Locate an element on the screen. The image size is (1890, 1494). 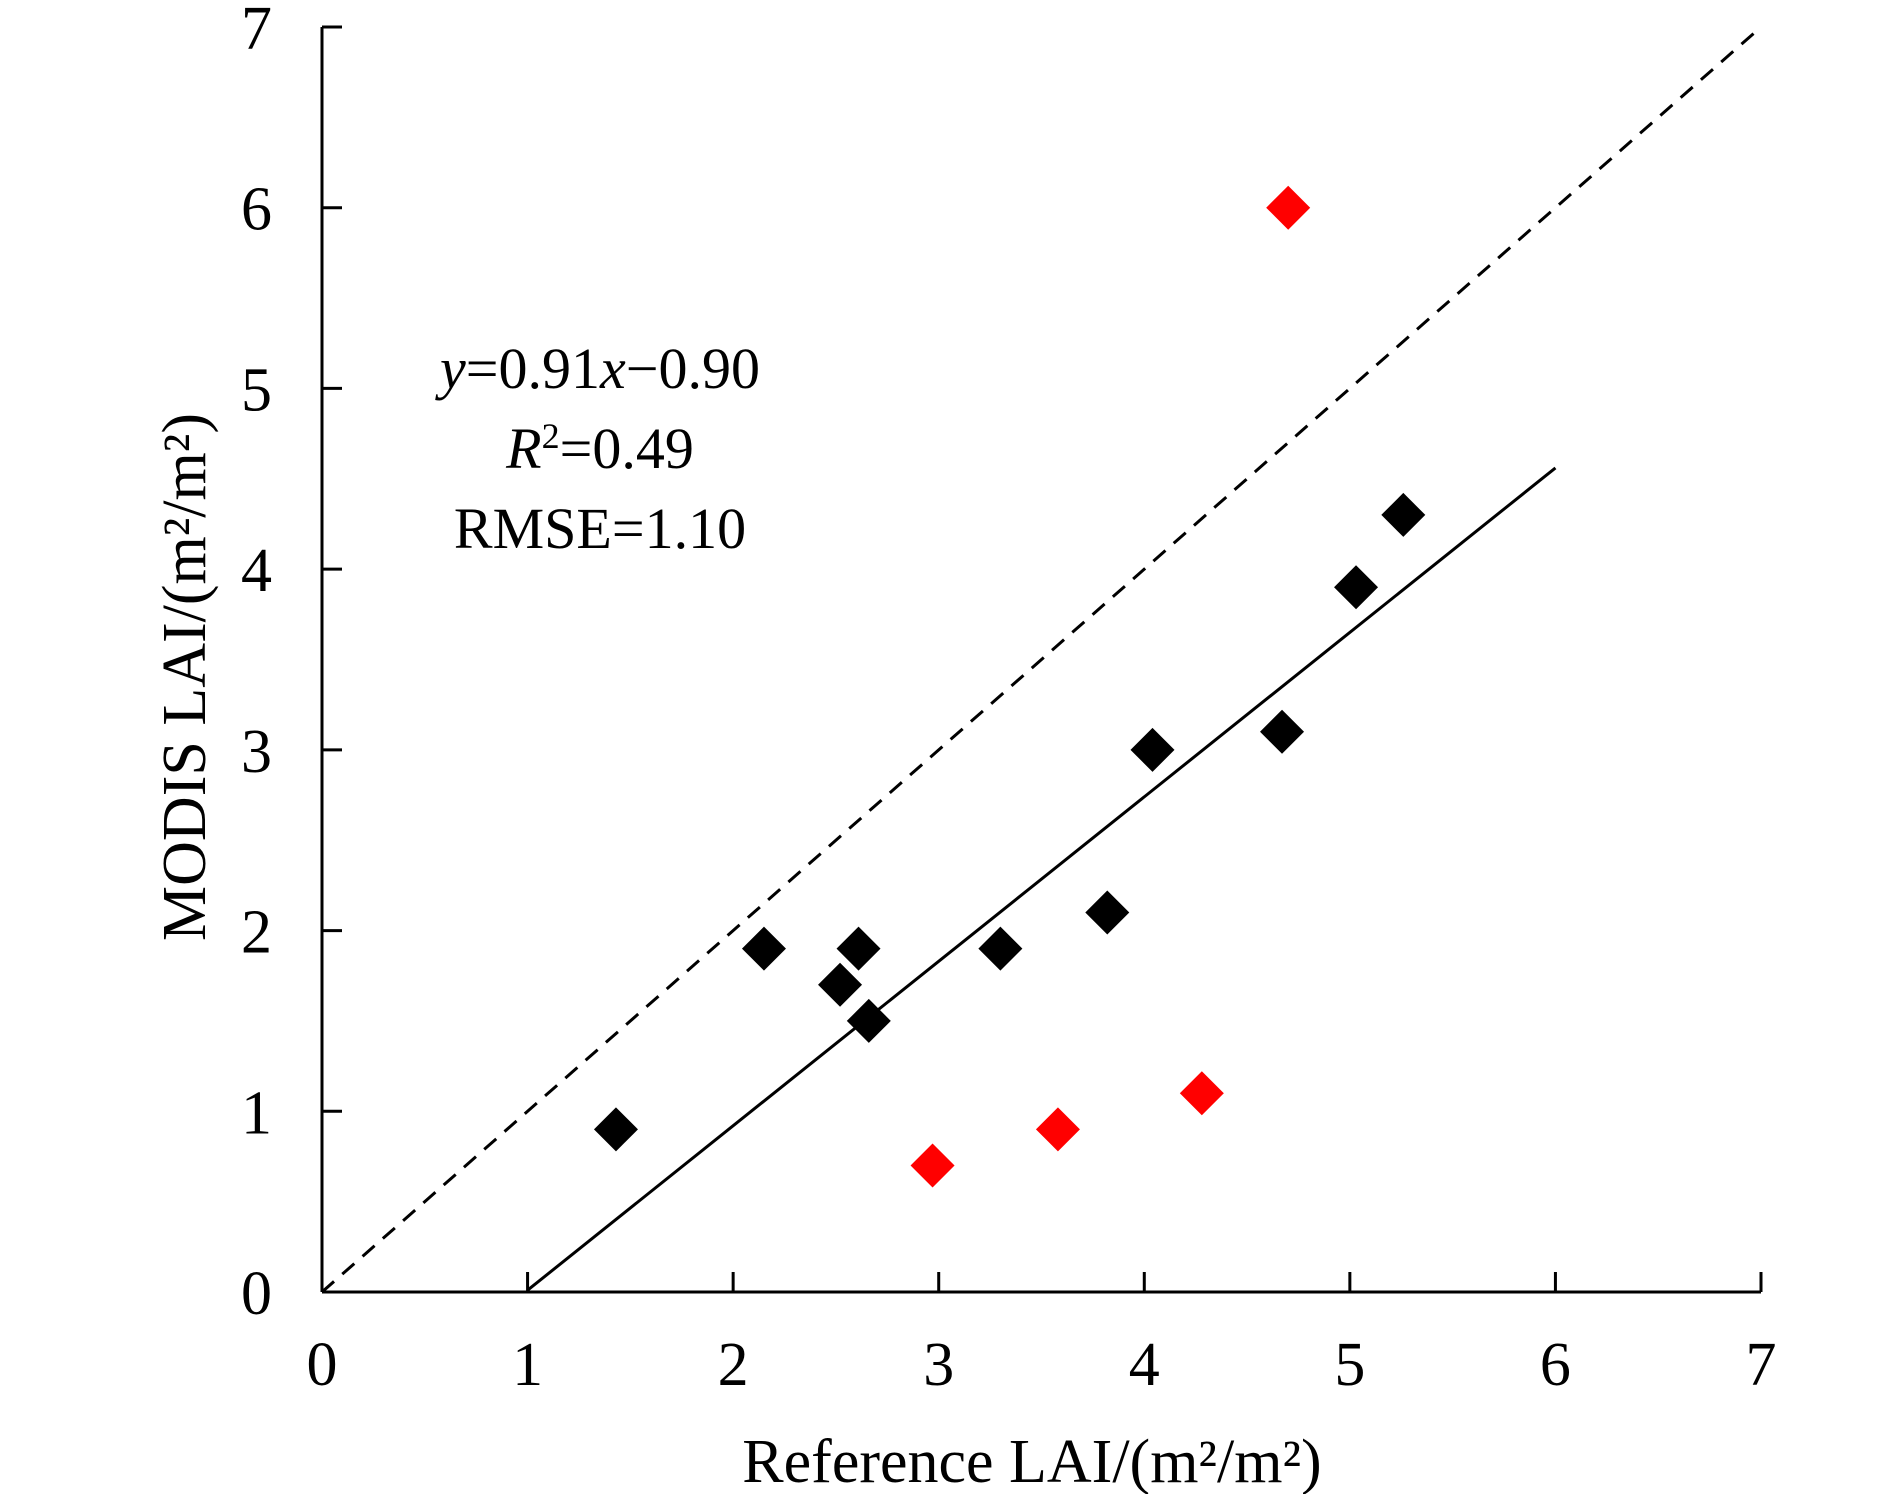
y-tick-label: 3 is located at coordinates (256, 752).